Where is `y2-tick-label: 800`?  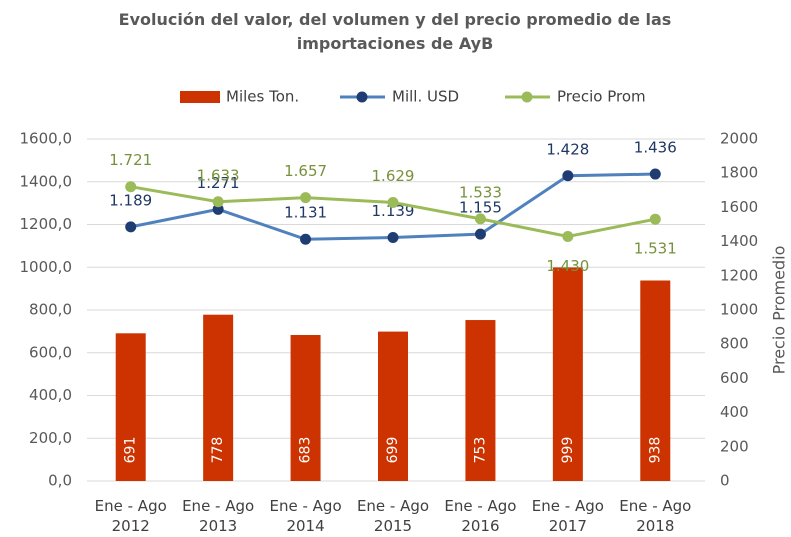
y2-tick-label: 800 is located at coordinates (734, 344).